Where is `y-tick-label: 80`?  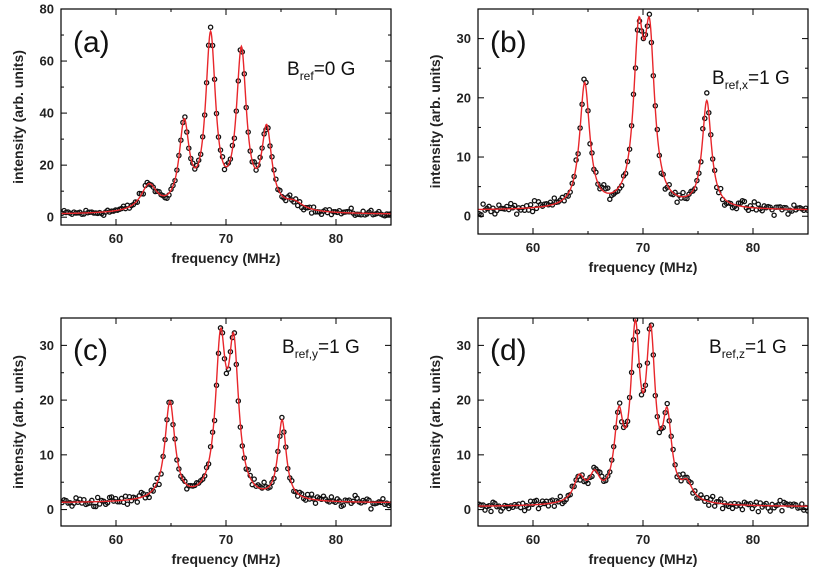 y-tick-label: 80 is located at coordinates (47, 9).